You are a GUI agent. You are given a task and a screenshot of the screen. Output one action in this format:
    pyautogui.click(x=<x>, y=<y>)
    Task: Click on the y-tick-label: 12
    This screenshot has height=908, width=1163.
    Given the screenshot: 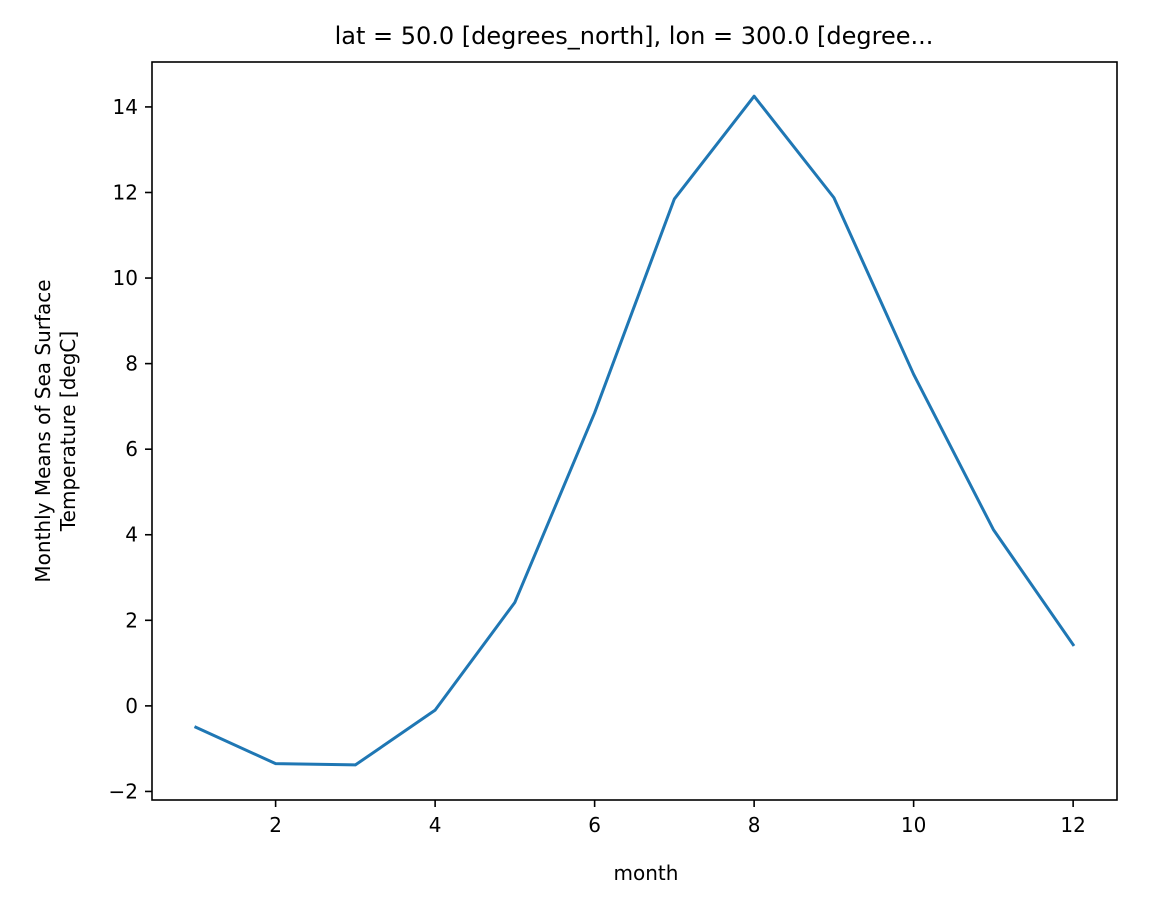 What is the action you would take?
    pyautogui.click(x=125, y=192)
    